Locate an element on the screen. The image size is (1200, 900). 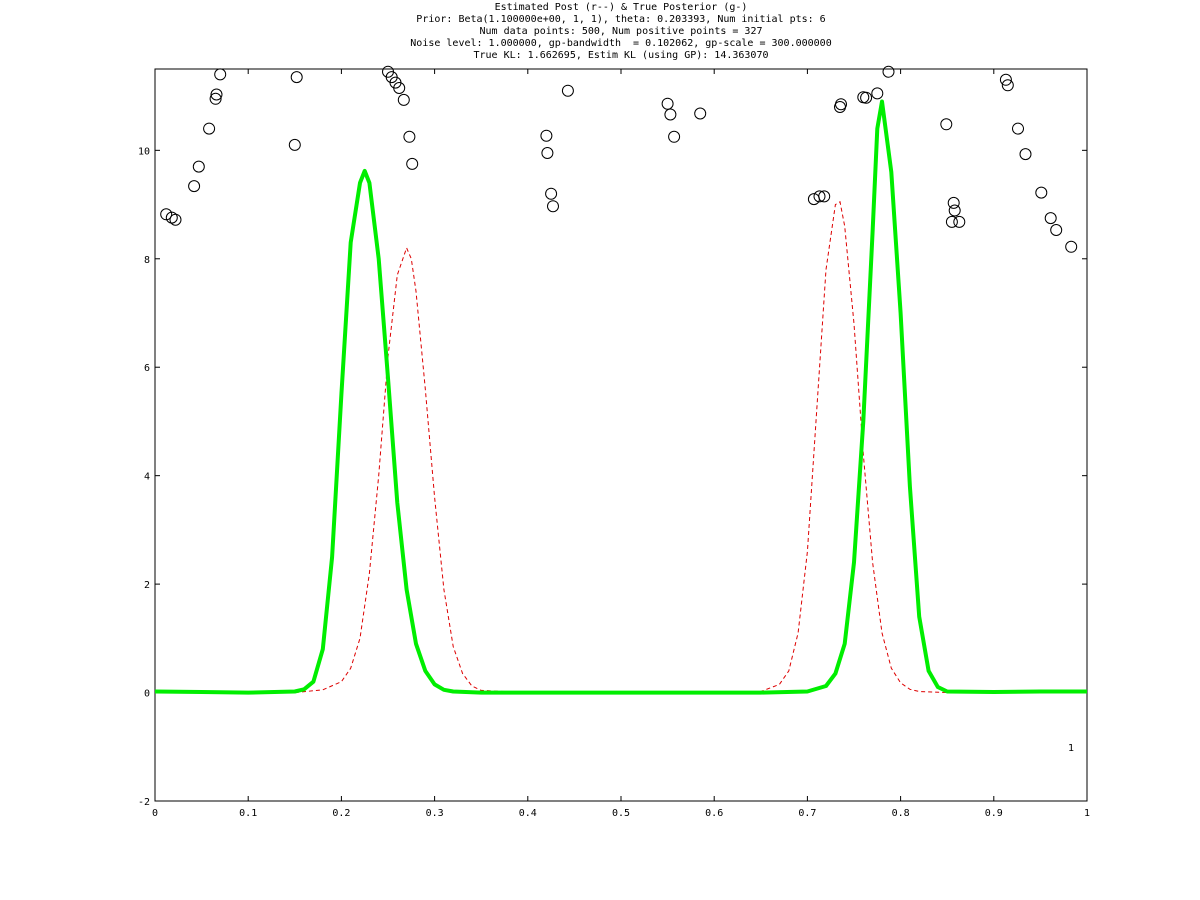
x-tick-label: 0.5 is located at coordinates (621, 813).